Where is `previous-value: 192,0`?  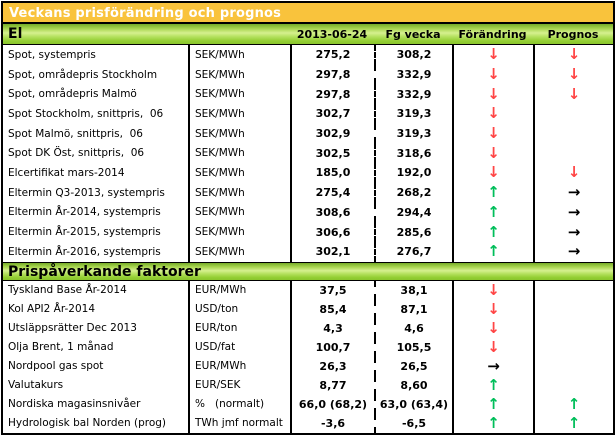
previous-value: 192,0 is located at coordinates (413, 173).